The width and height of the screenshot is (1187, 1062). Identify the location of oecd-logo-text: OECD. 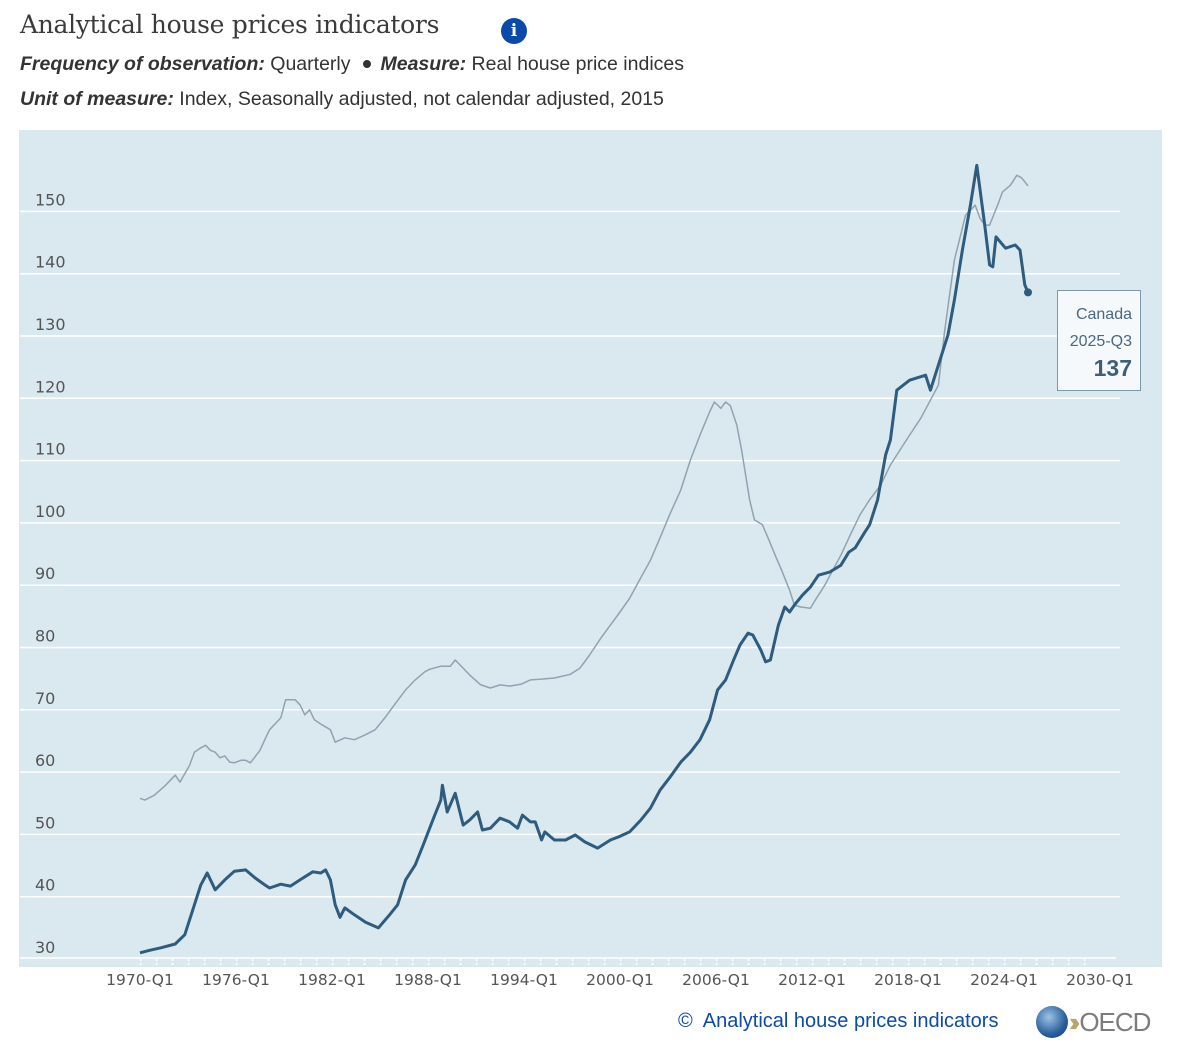
(1115, 1021).